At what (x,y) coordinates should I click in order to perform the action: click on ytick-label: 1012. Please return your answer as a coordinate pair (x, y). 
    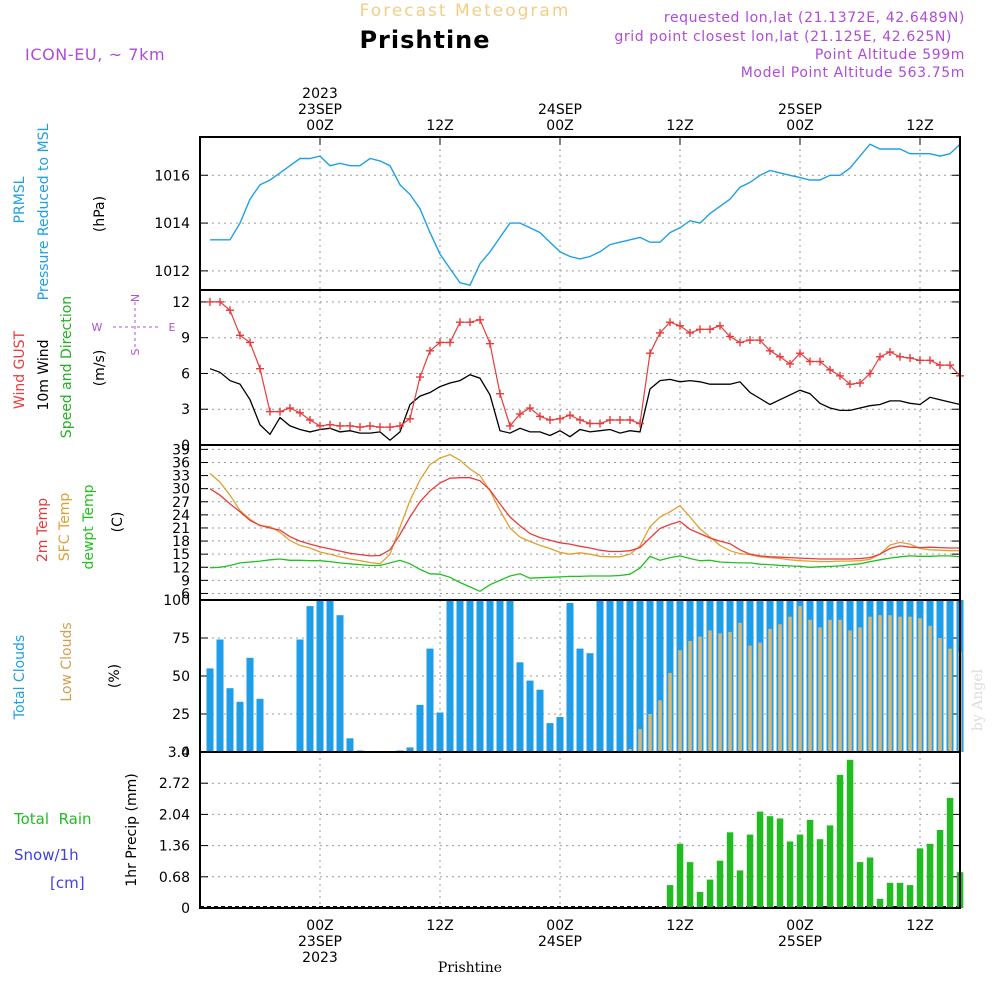
    Looking at the image, I should click on (172, 272).